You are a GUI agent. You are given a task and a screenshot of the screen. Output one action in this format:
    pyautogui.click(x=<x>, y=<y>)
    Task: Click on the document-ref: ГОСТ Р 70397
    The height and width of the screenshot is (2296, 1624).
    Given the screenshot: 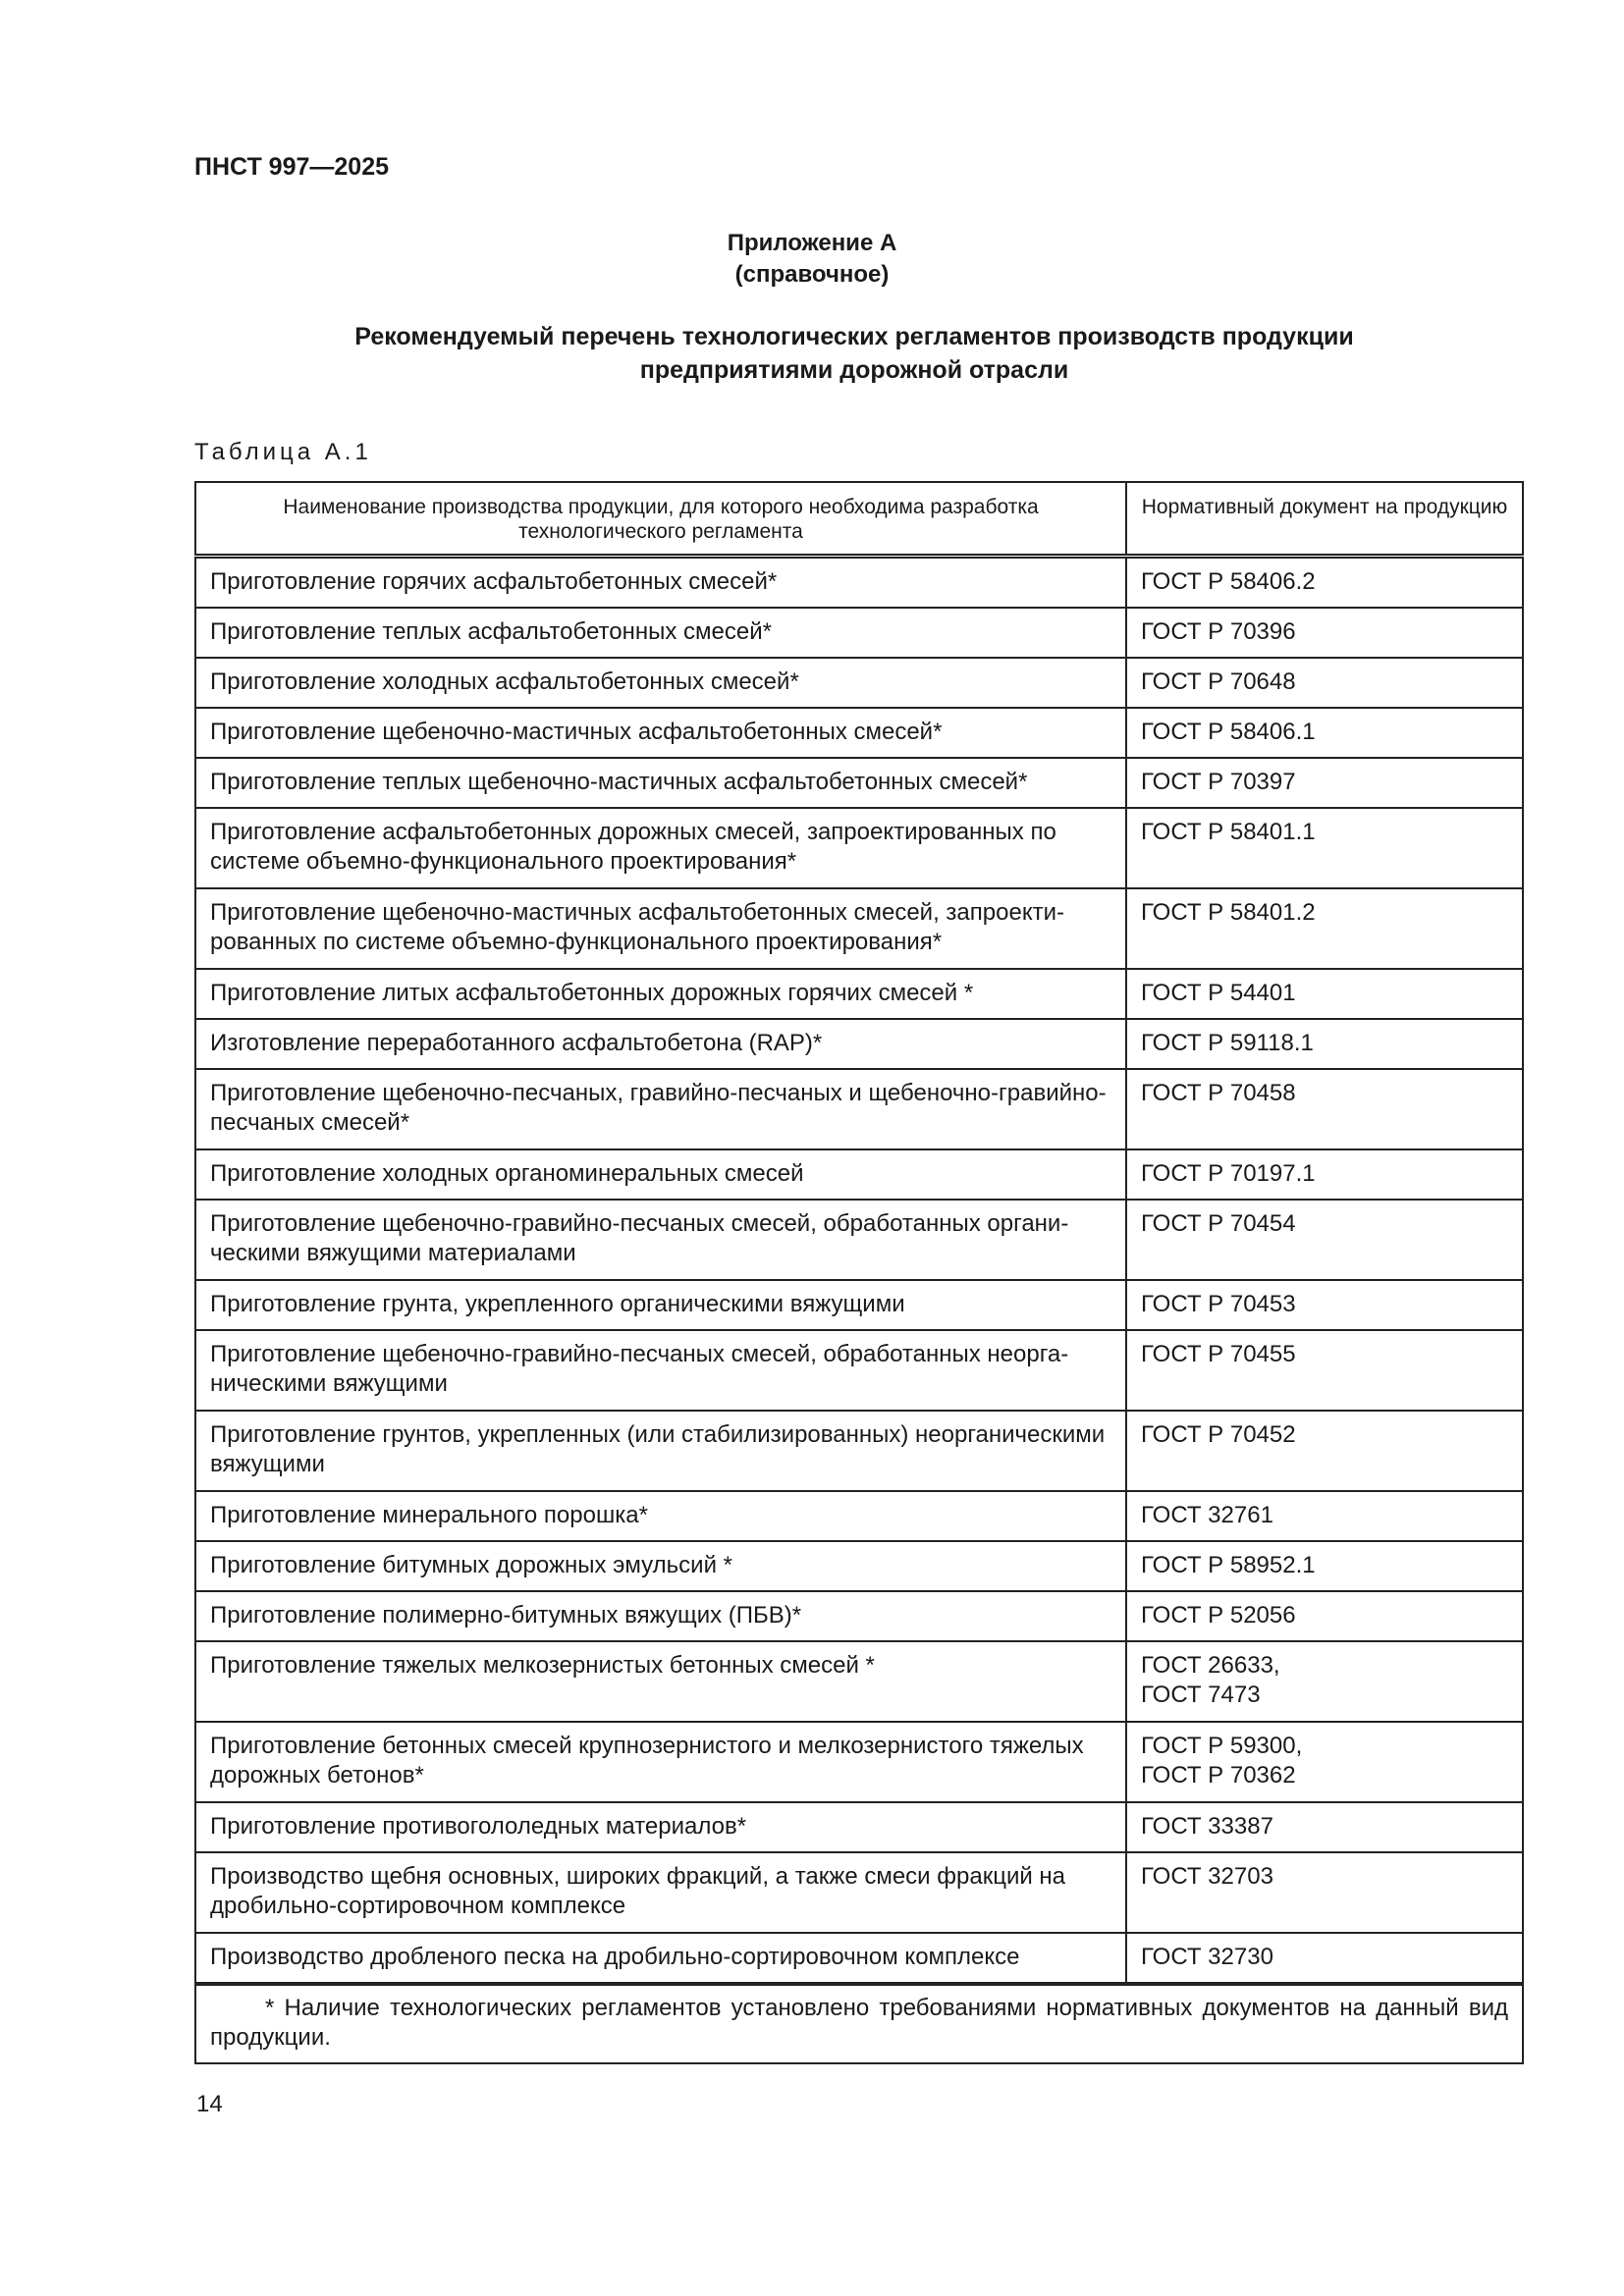 What is the action you would take?
    pyautogui.click(x=1218, y=782)
    